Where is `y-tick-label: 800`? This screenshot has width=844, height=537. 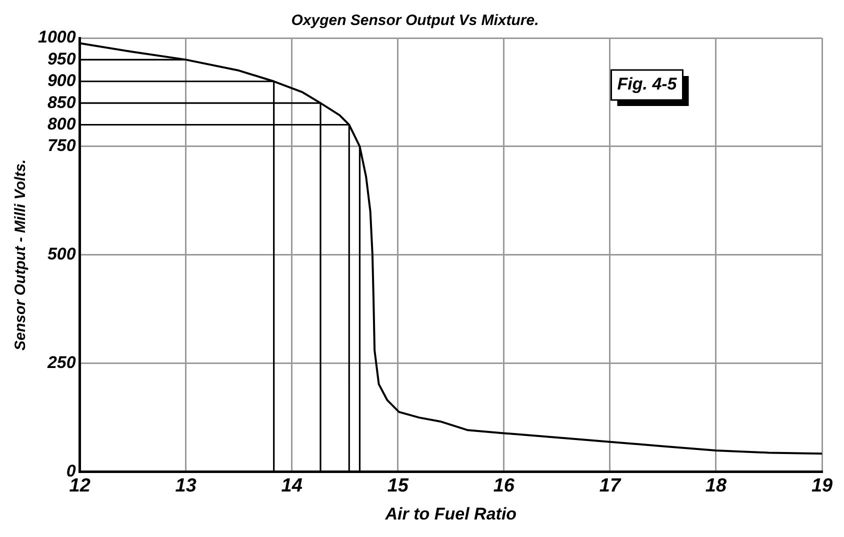
y-tick-label: 800 is located at coordinates (61, 124).